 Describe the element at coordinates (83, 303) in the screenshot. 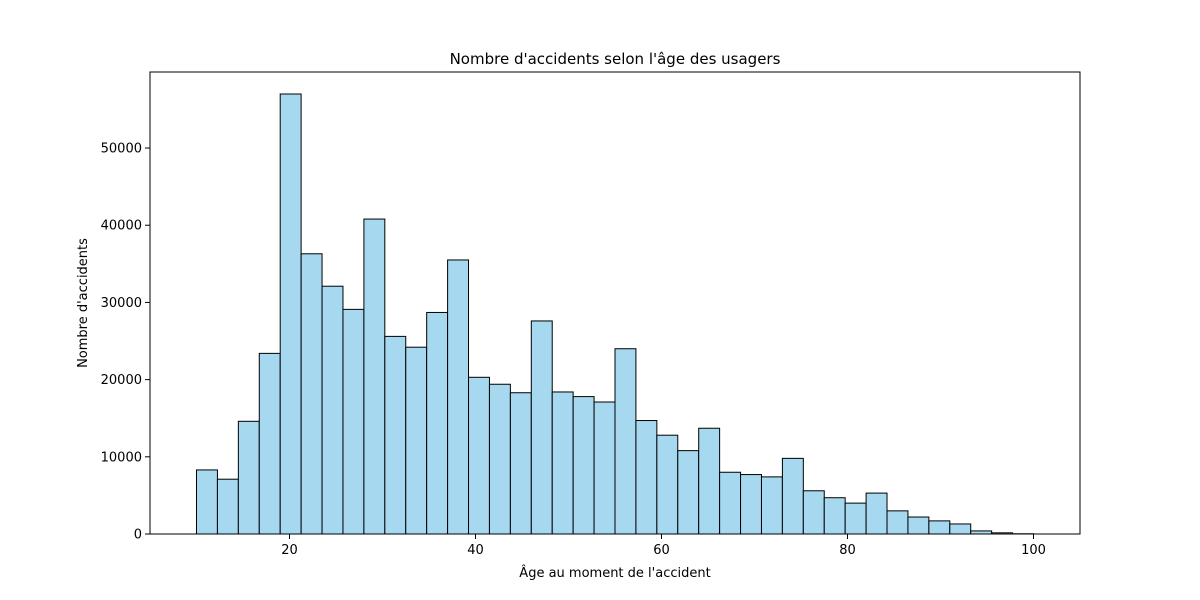

I see `y-axis-title: Nombre d'accidents` at that location.